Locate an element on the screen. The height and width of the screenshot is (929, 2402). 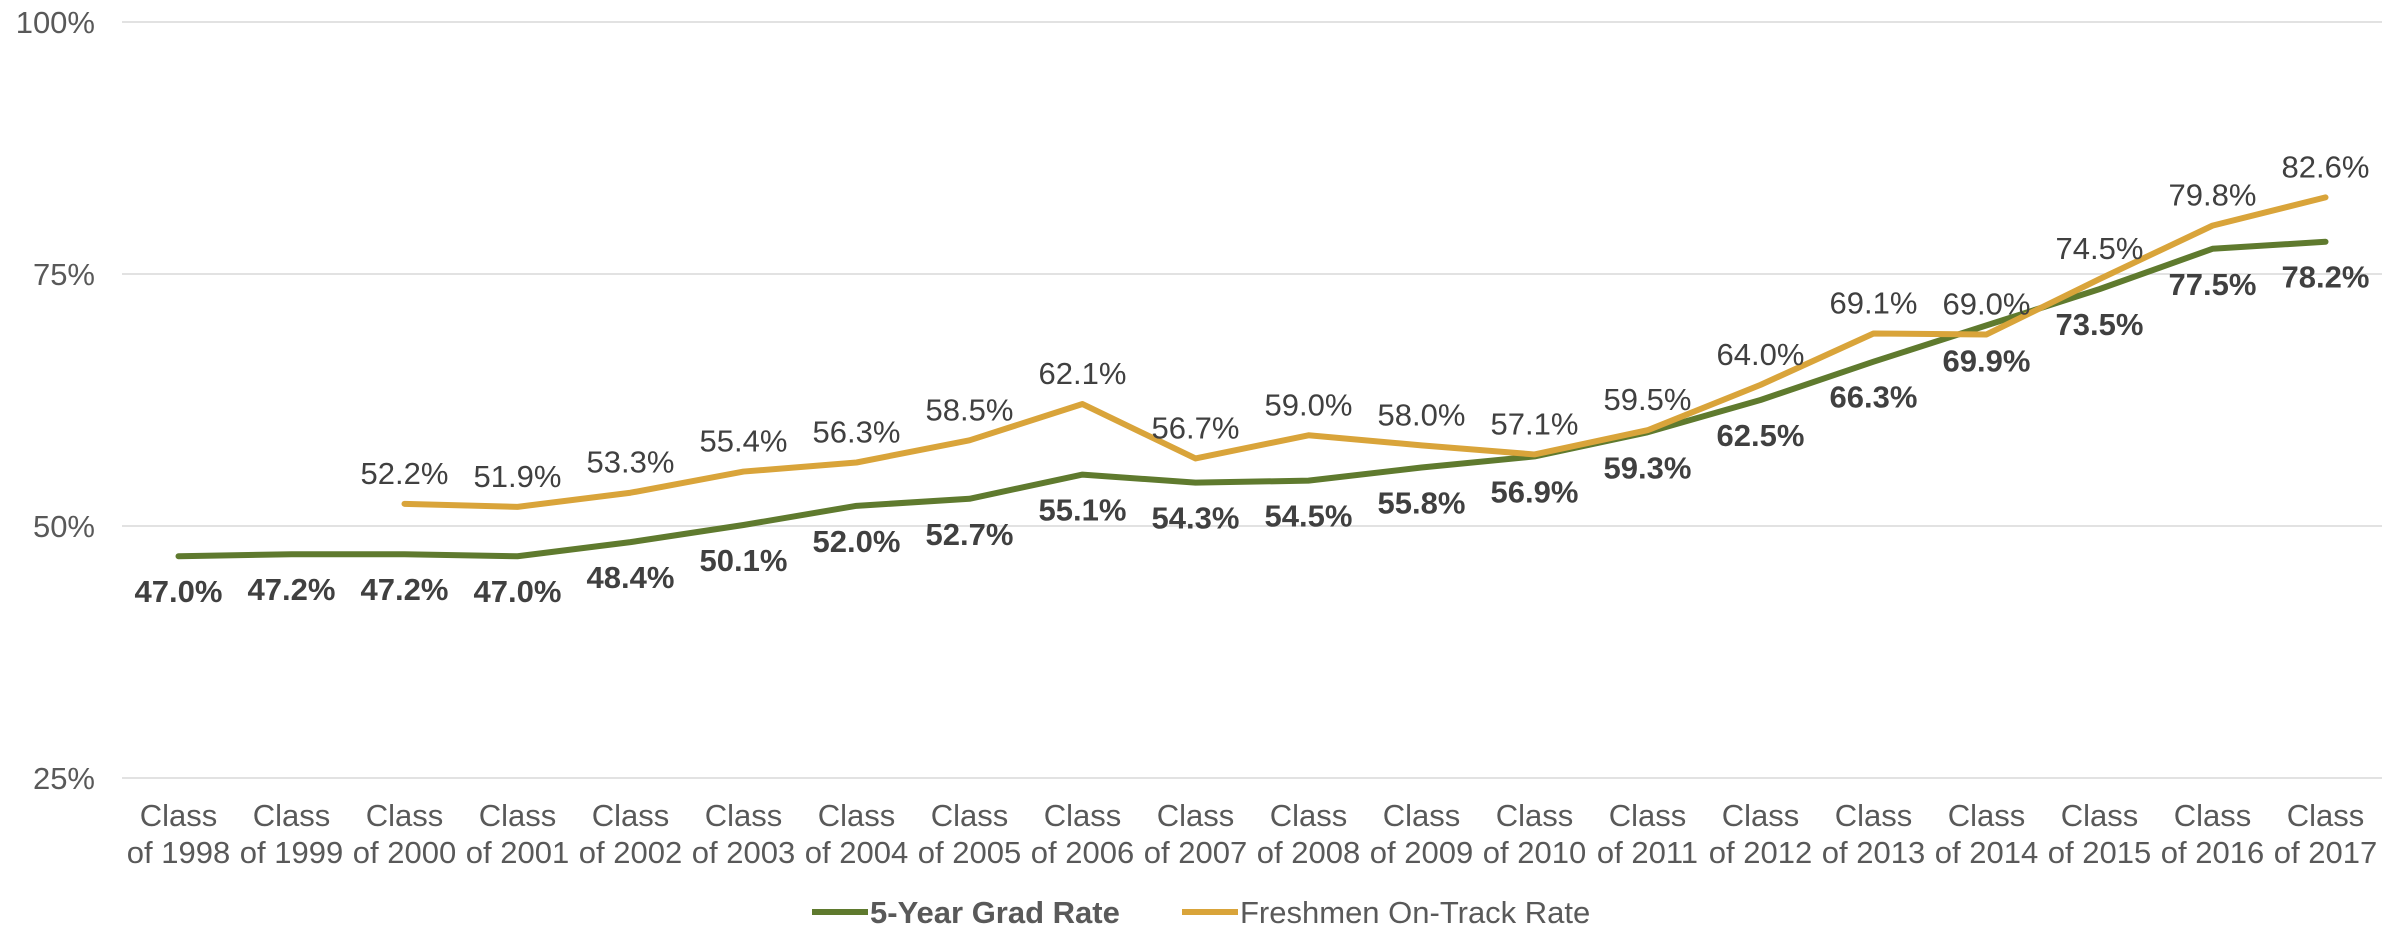
y-tick-label: 25% is located at coordinates (64, 778).